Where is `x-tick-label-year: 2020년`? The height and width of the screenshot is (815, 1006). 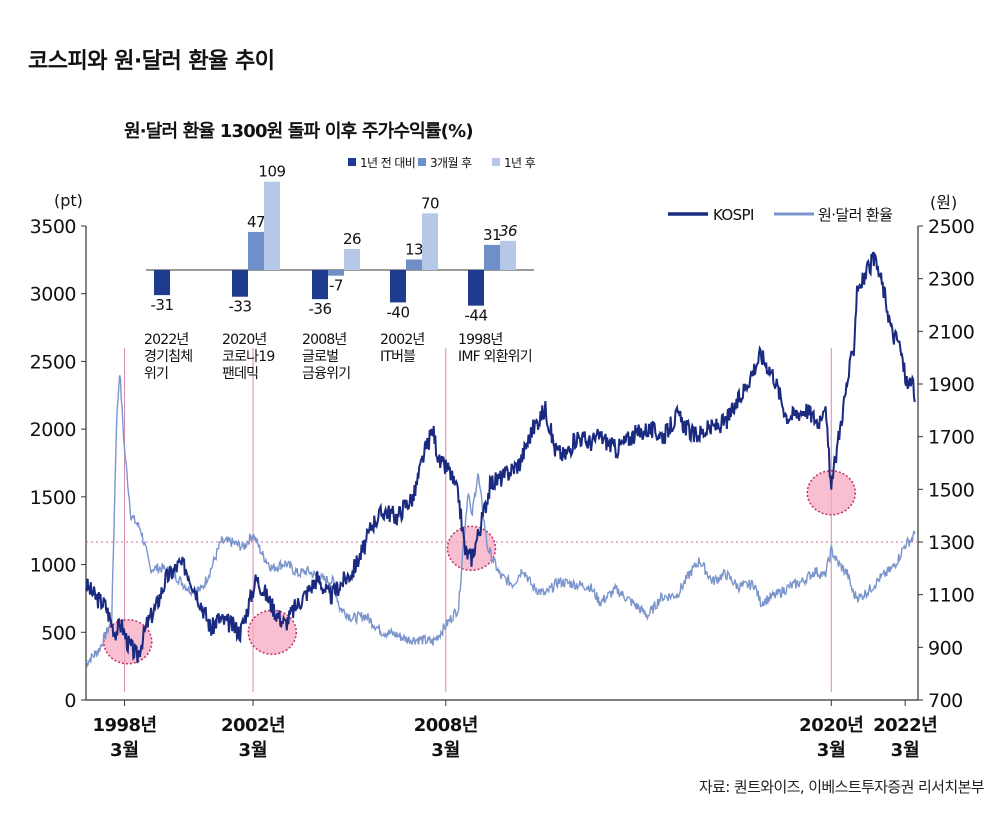 x-tick-label-year: 2020년 is located at coordinates (831, 725).